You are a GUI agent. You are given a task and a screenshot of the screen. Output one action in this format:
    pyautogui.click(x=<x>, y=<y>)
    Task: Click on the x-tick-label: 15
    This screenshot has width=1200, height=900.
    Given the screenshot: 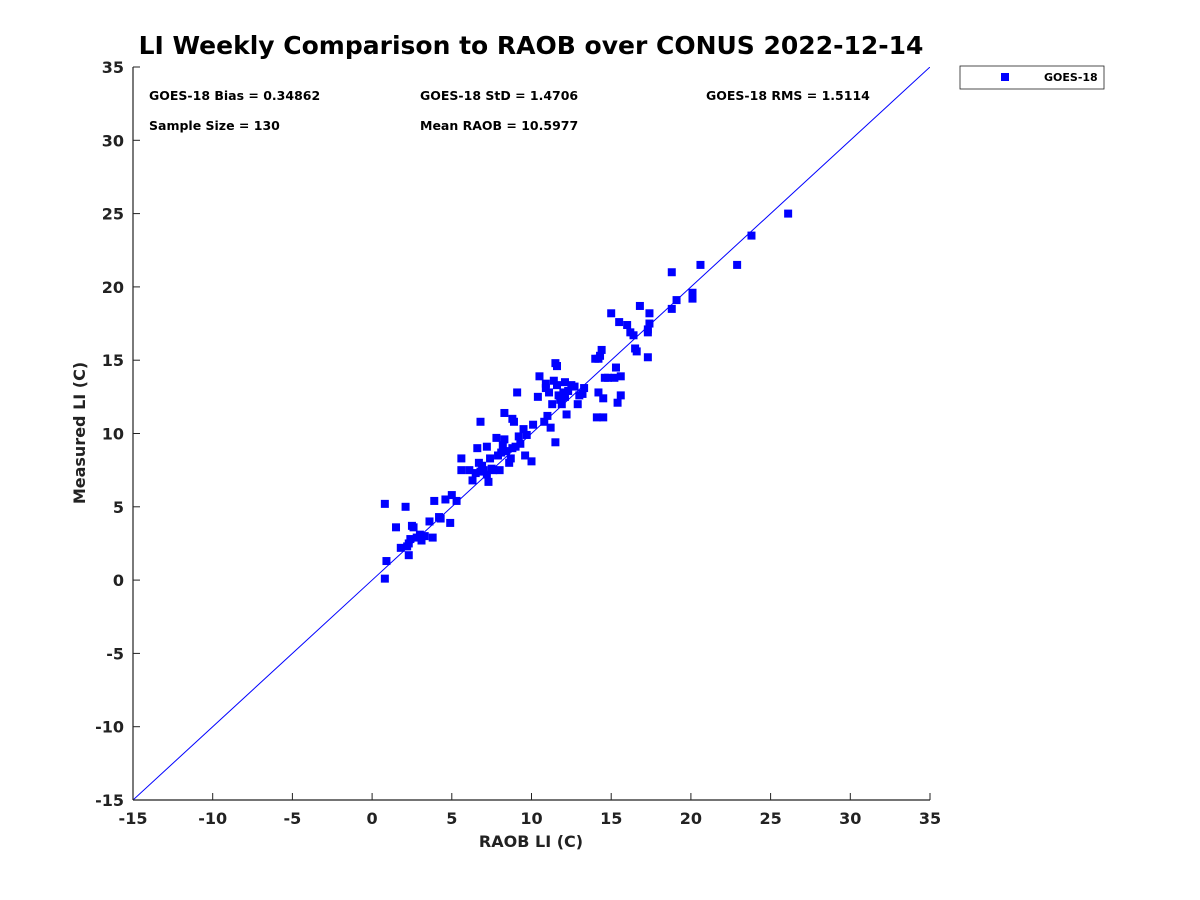 What is the action you would take?
    pyautogui.click(x=611, y=818)
    